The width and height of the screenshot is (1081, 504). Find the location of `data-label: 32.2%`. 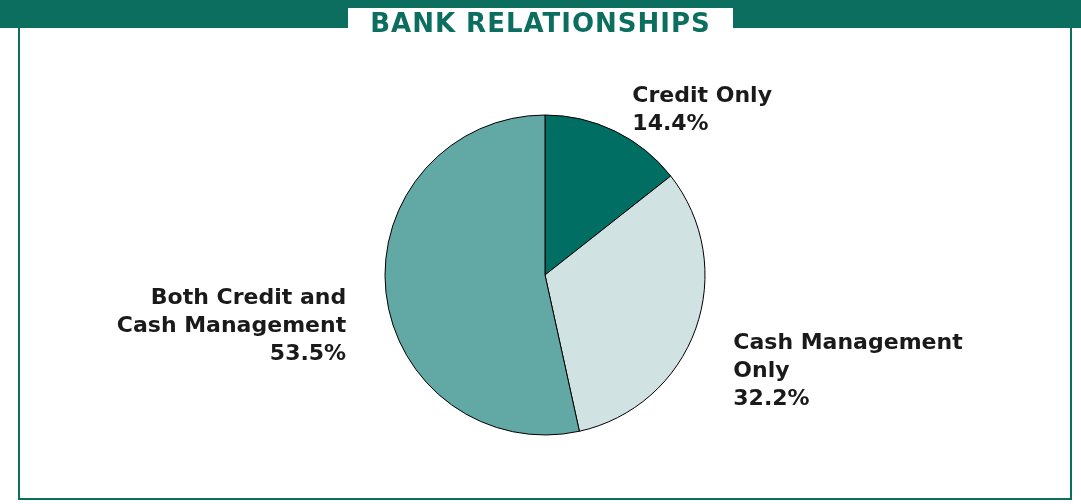

data-label: 32.2% is located at coordinates (771, 398).